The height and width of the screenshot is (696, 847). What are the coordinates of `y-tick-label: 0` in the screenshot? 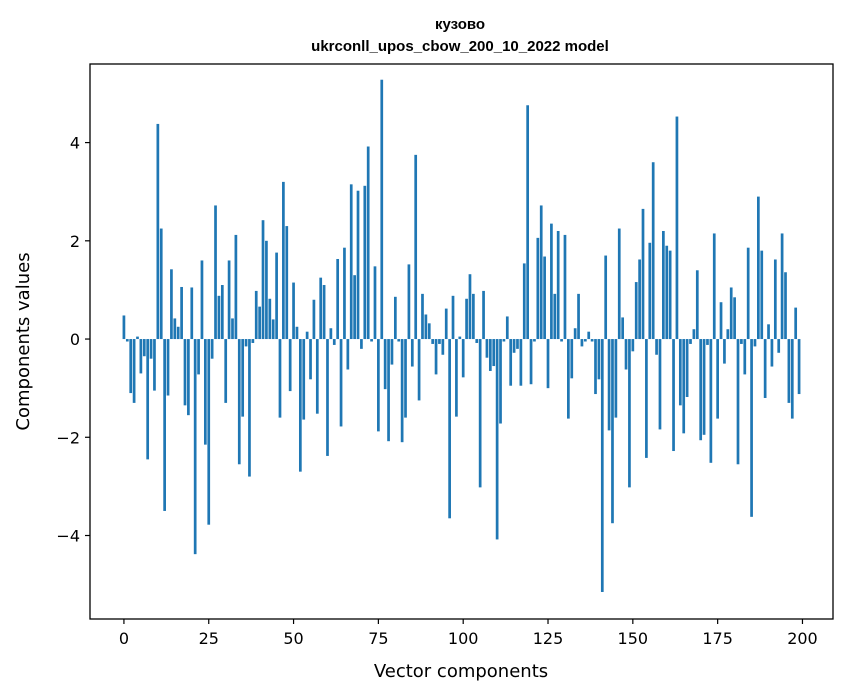 It's located at (75, 339).